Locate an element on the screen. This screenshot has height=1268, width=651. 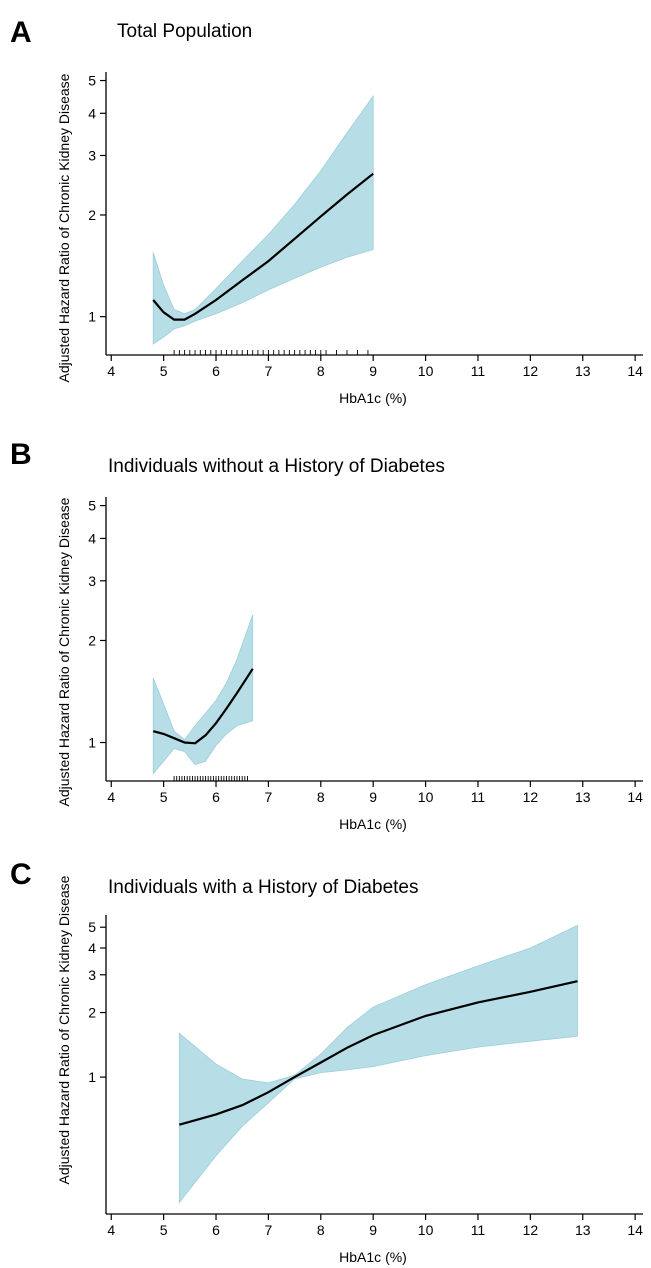
panel-label: A is located at coordinates (21, 32).